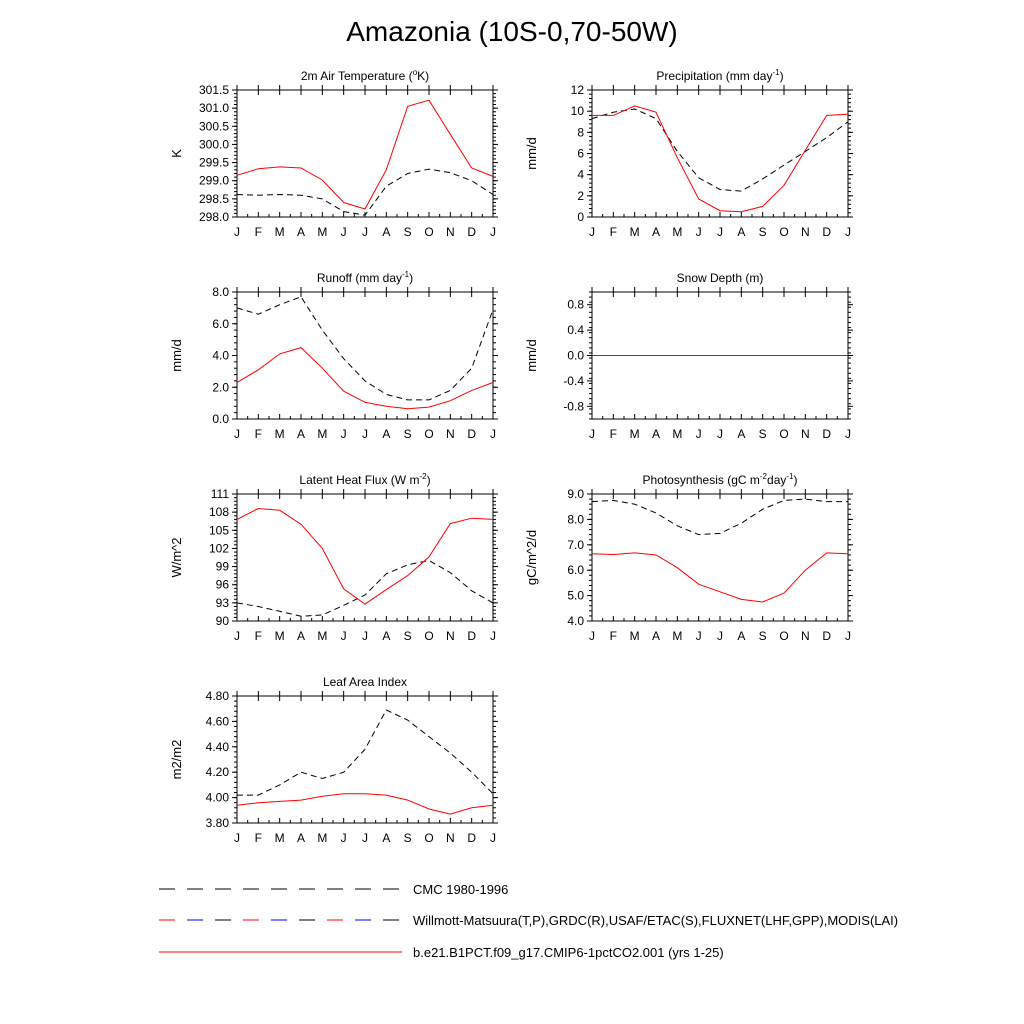 The width and height of the screenshot is (1024, 1024). What do you see at coordinates (573, 381) in the screenshot?
I see `y-tick-label: -0.4` at bounding box center [573, 381].